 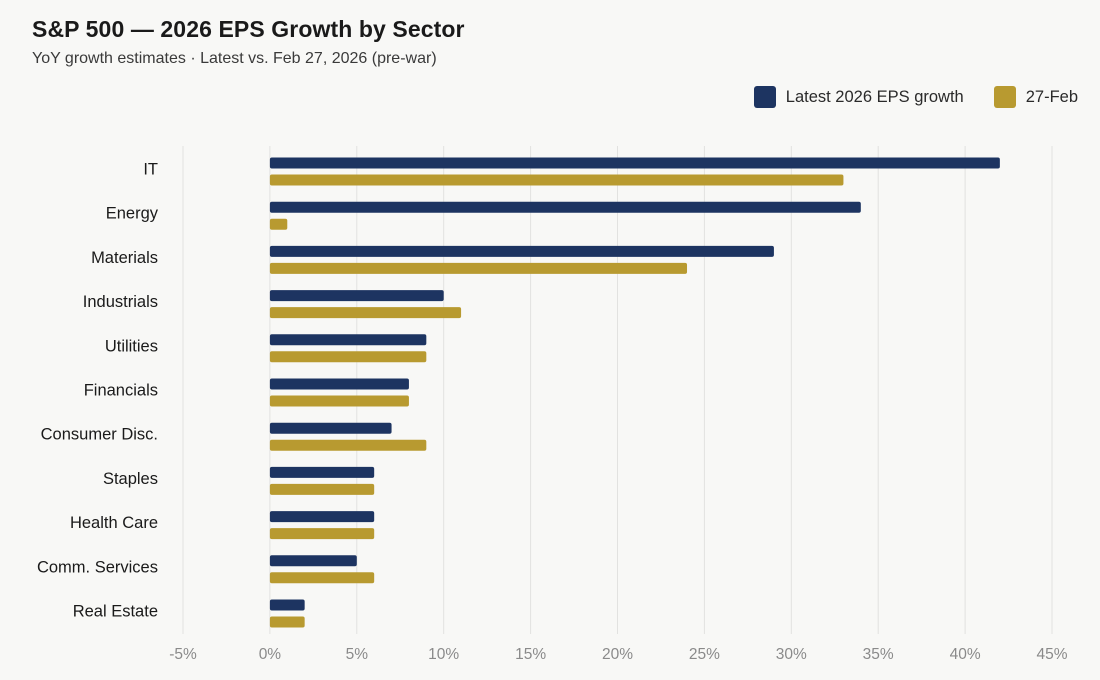 What do you see at coordinates (99, 435) in the screenshot?
I see `category-label: Consumer Disc.` at bounding box center [99, 435].